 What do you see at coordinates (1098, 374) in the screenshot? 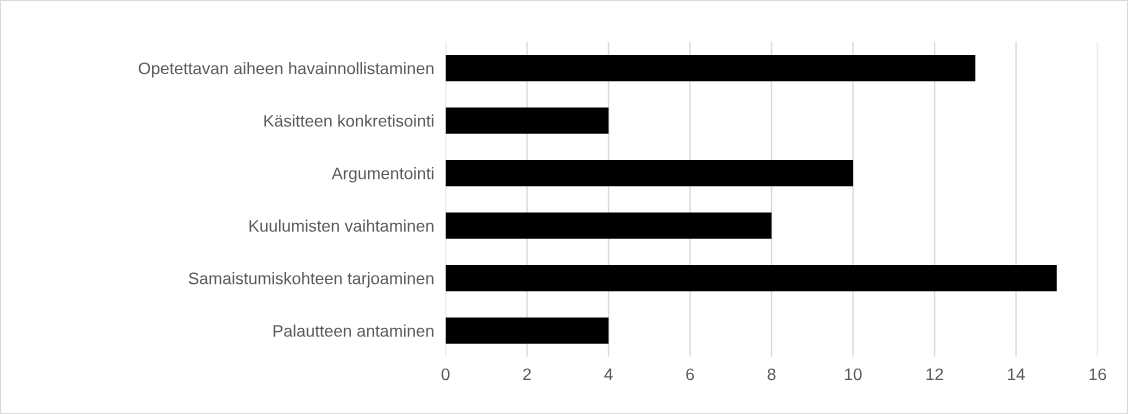
I see `x-tick-label: 16` at bounding box center [1098, 374].